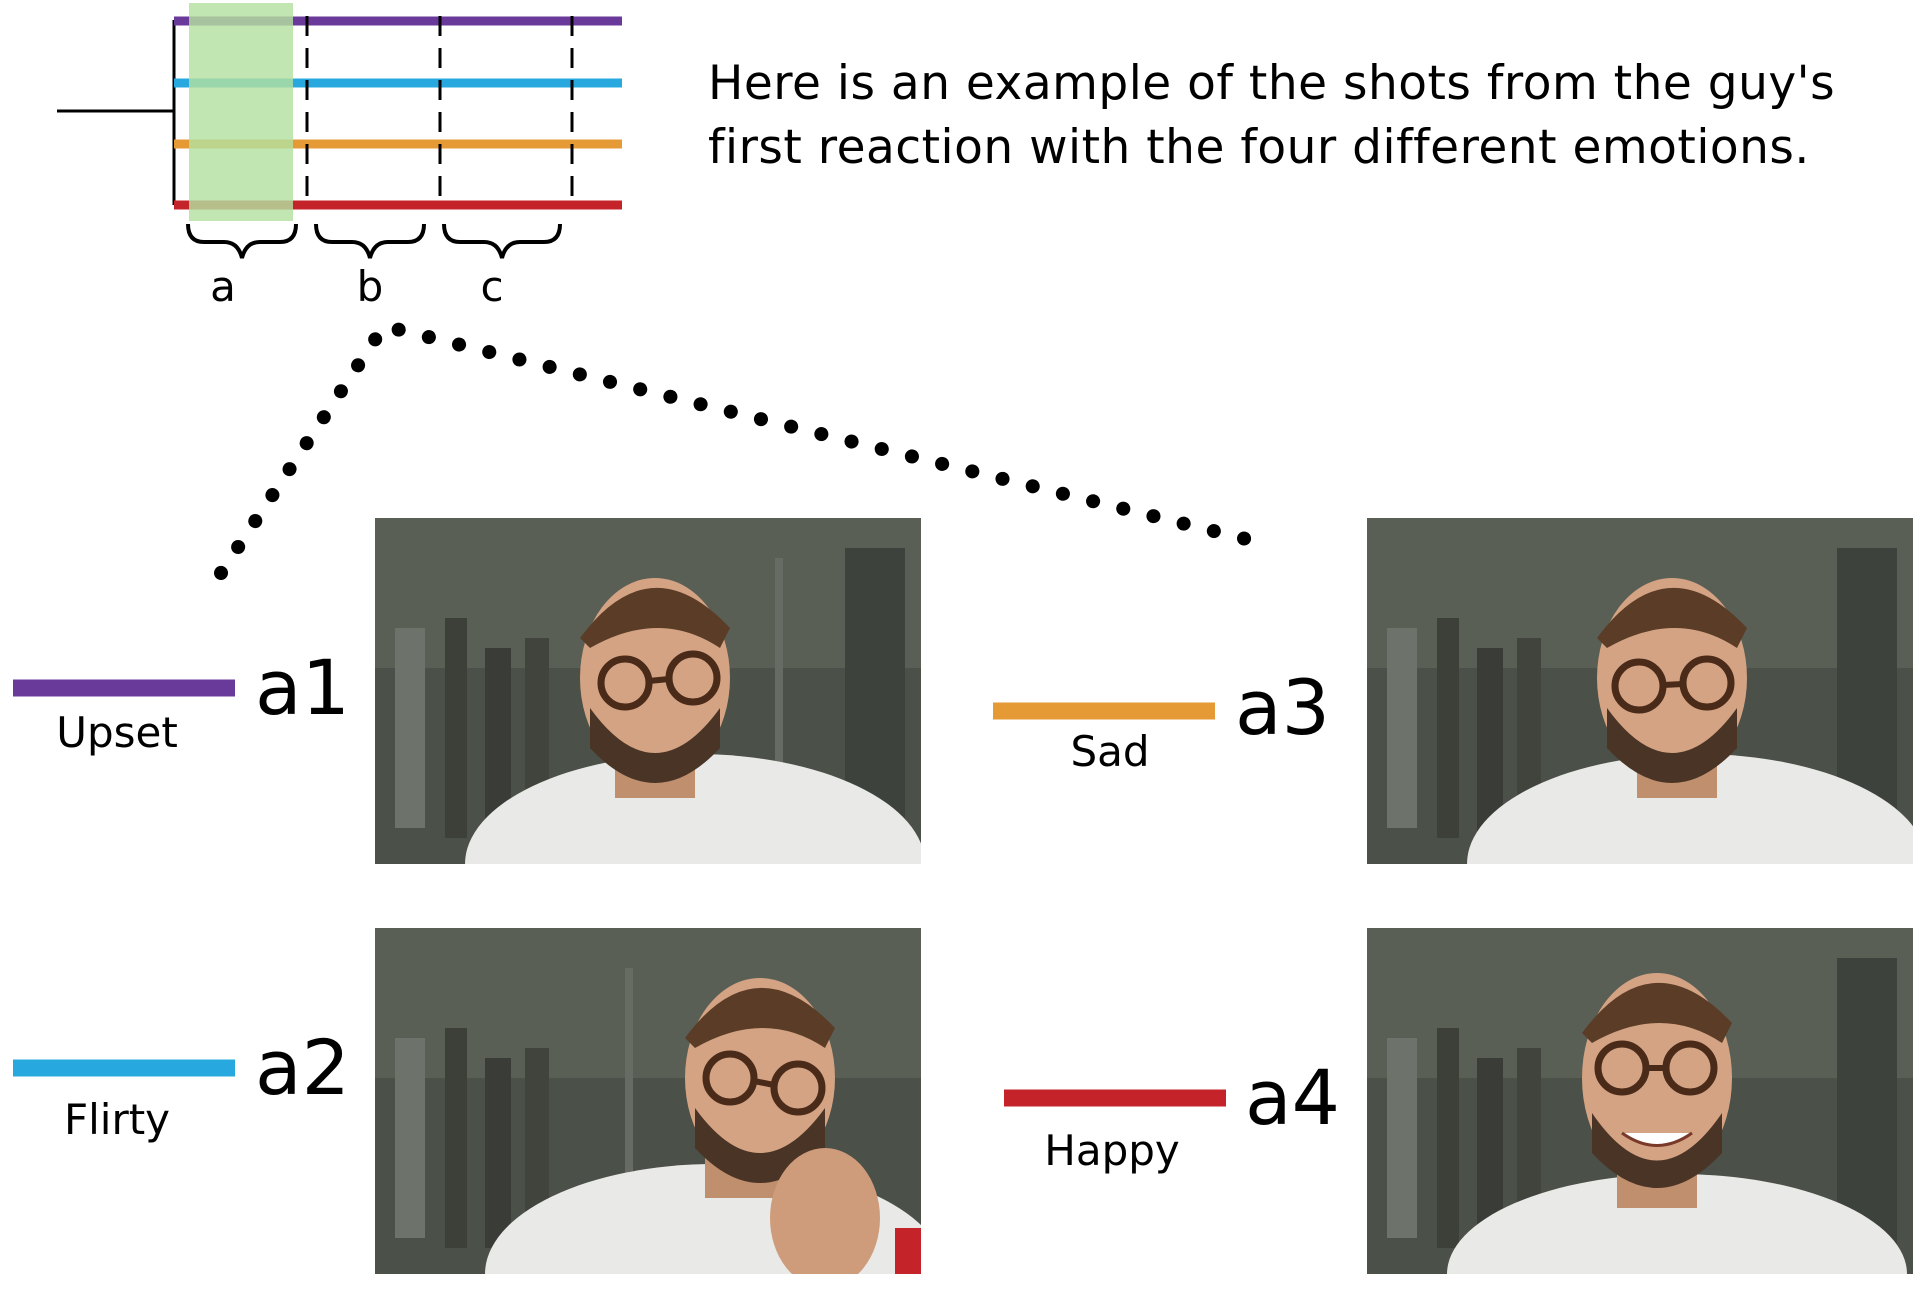  What do you see at coordinates (1110, 751) in the screenshot?
I see `emotion-label-sad: Sad` at bounding box center [1110, 751].